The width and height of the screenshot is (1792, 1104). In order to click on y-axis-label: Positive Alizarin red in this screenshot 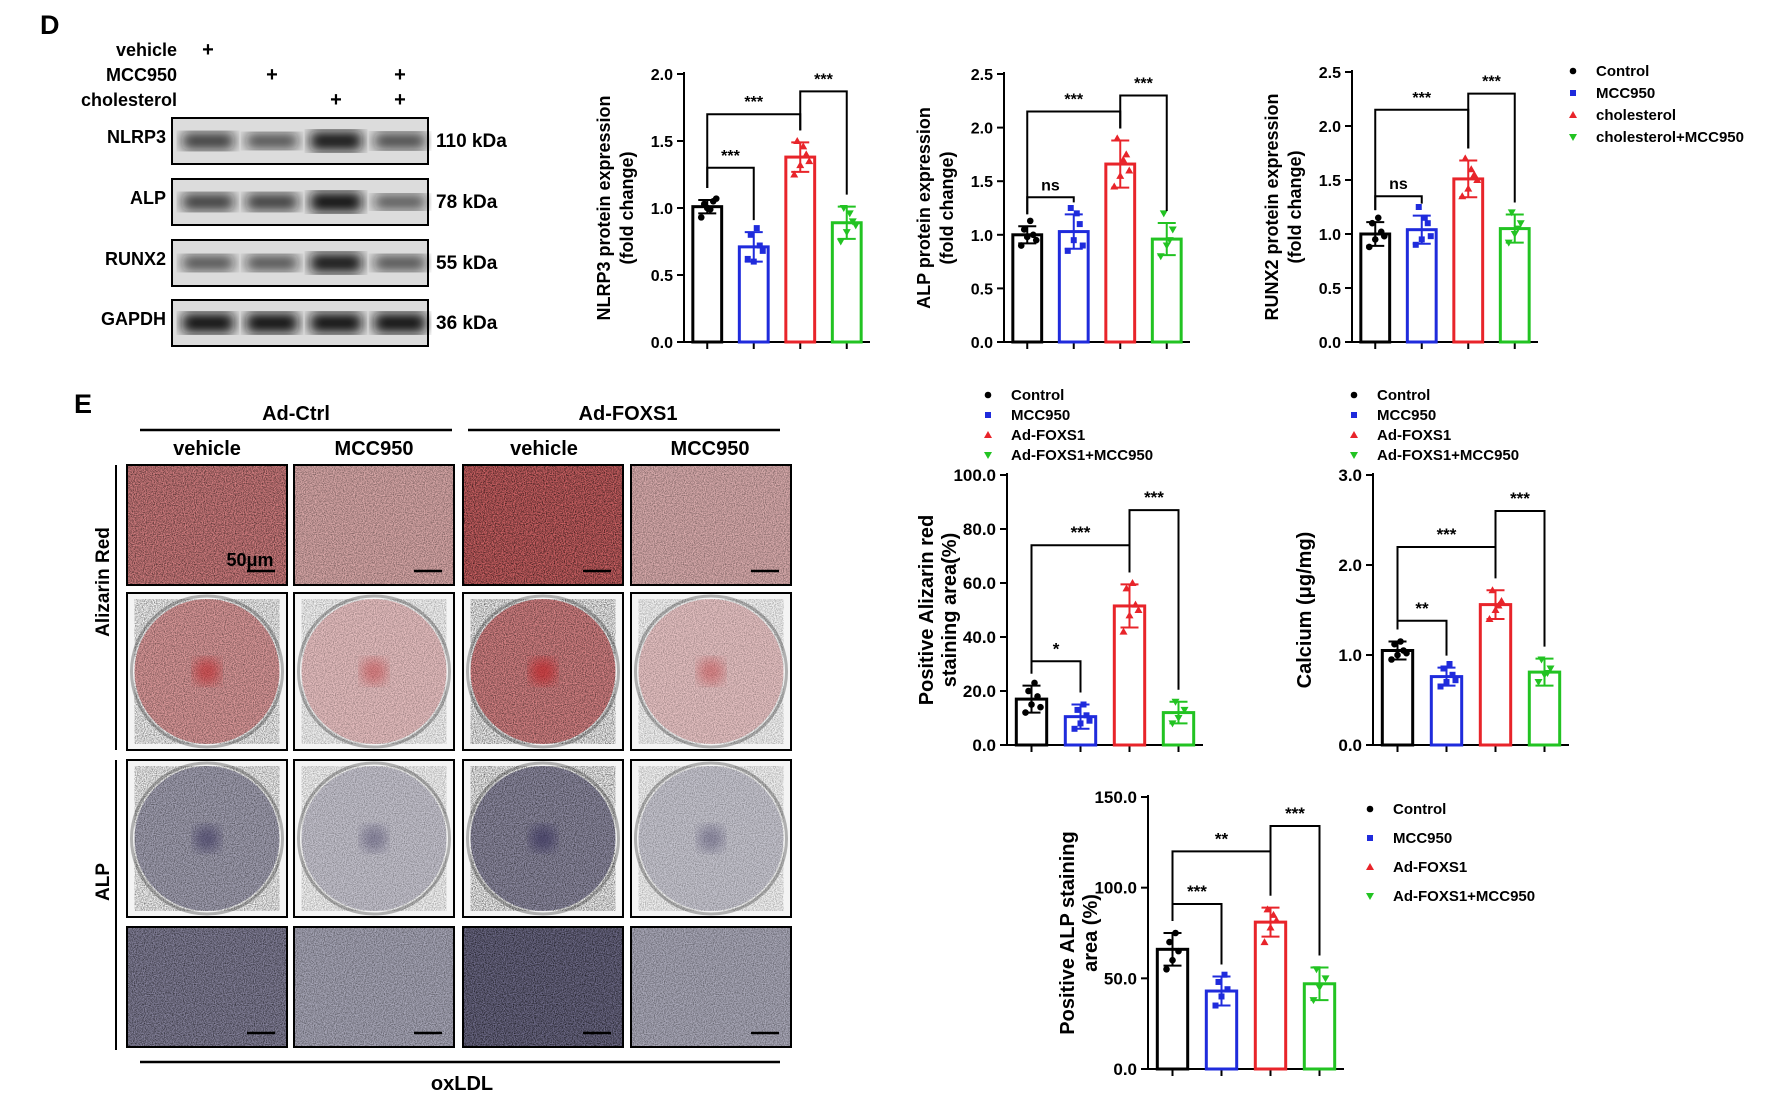, I will do `click(927, 610)`.